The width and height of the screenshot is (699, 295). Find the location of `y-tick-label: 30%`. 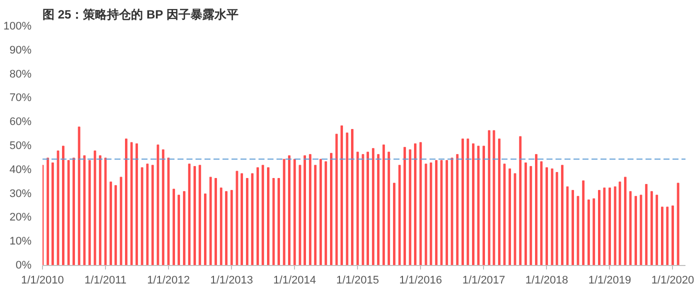

y-tick-label: 30% is located at coordinates (20, 194).